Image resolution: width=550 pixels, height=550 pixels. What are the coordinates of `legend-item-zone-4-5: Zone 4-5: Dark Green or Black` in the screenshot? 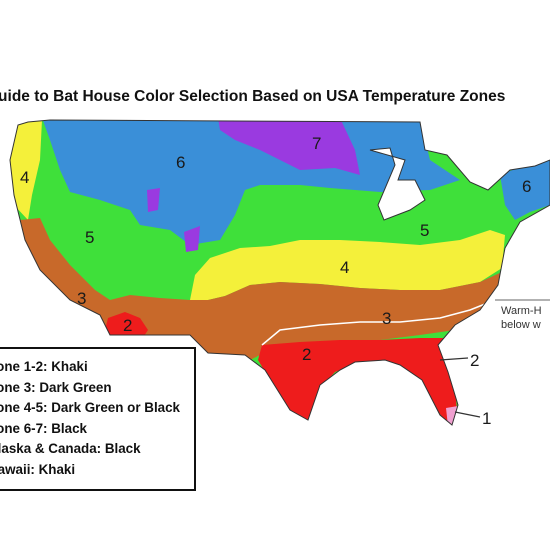 It's located at (90, 408).